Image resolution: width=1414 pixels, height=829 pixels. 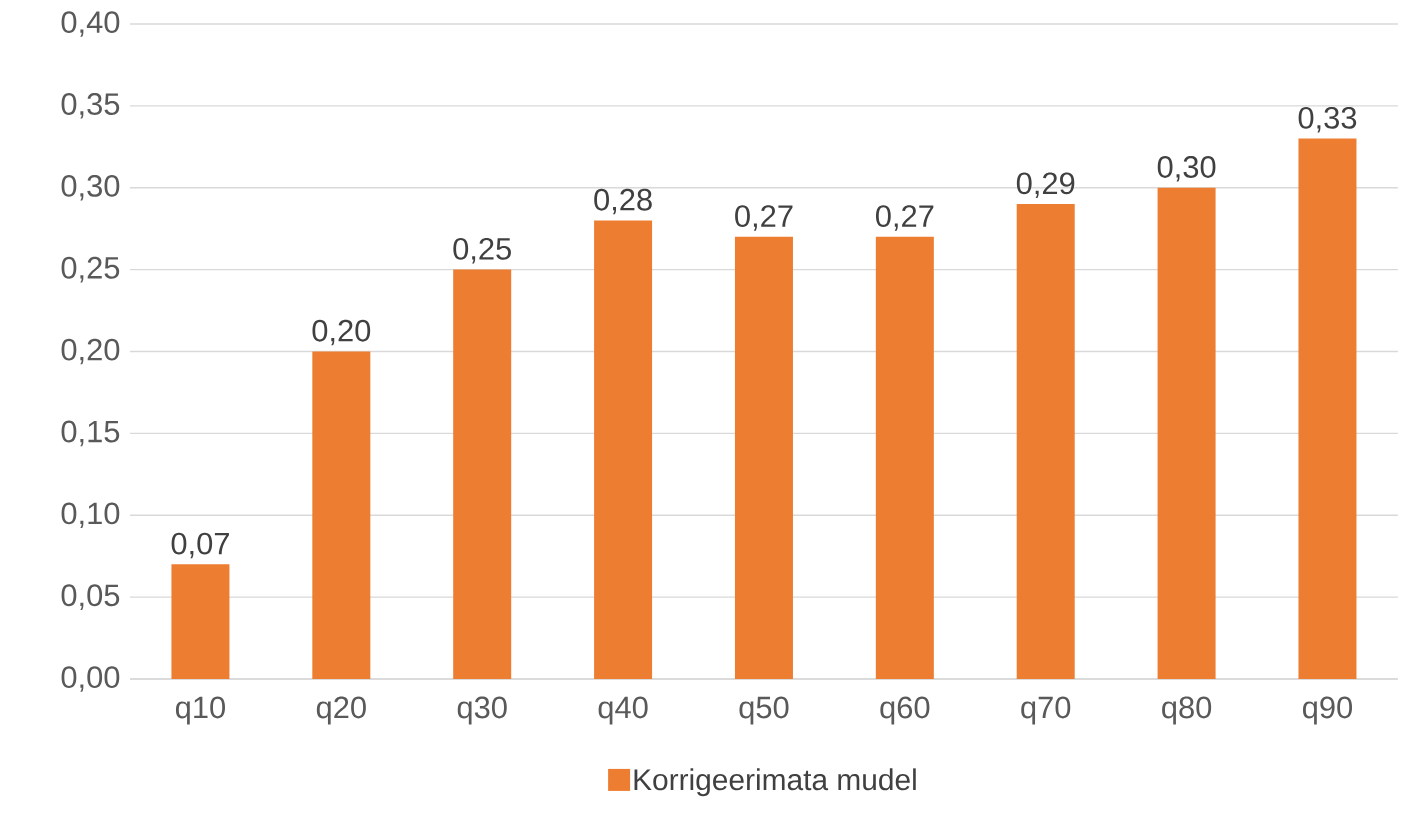 What do you see at coordinates (90, 351) in the screenshot?
I see `y-tick-label: 0,20` at bounding box center [90, 351].